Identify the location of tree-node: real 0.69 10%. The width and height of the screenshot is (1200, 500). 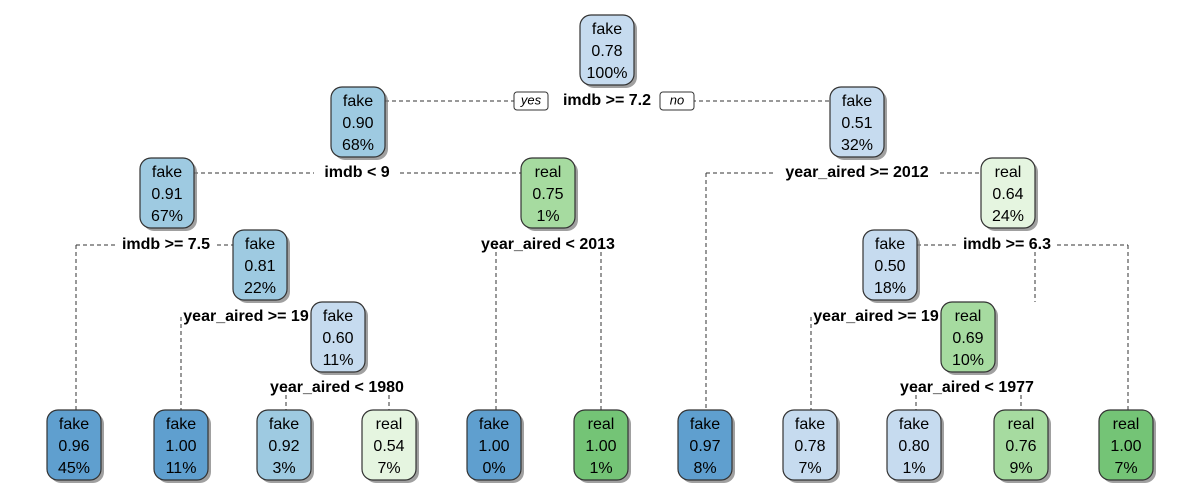
(969, 338).